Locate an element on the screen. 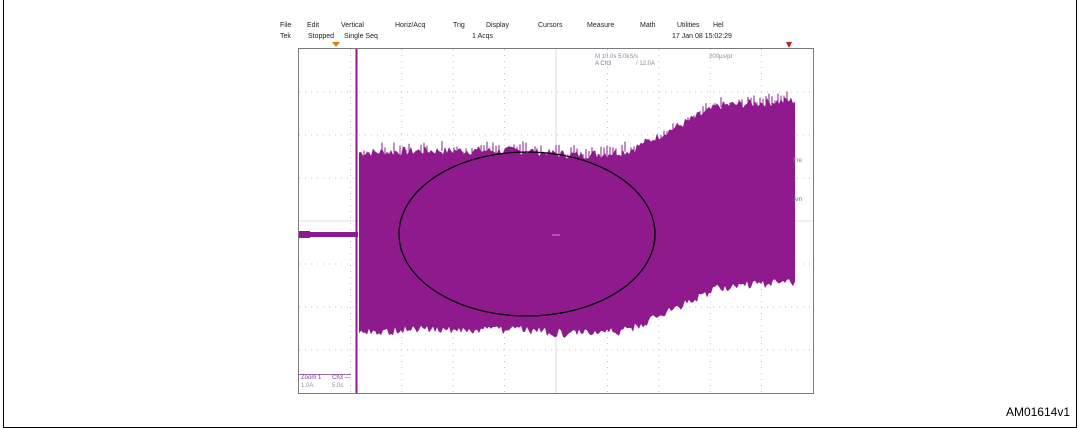  acquisition-mode: Single Seq is located at coordinates (361, 36).